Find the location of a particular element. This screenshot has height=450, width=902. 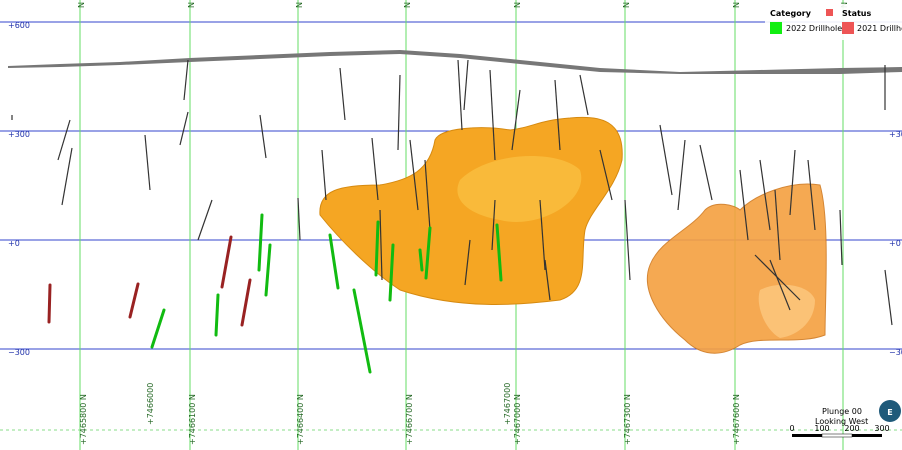

northing-label: +7467000 is located at coordinates (507, 404).